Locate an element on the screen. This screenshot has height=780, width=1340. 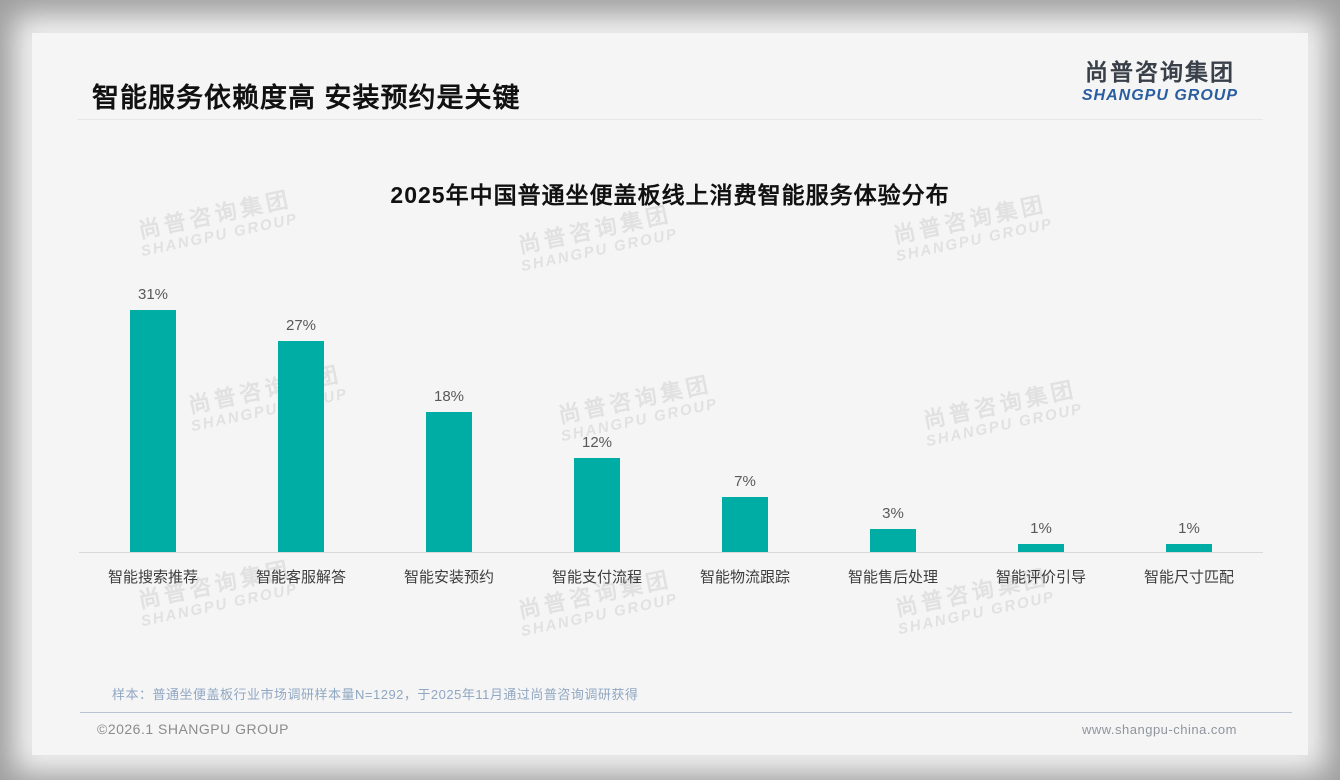
bar-group: 31% is located at coordinates (153, 419).